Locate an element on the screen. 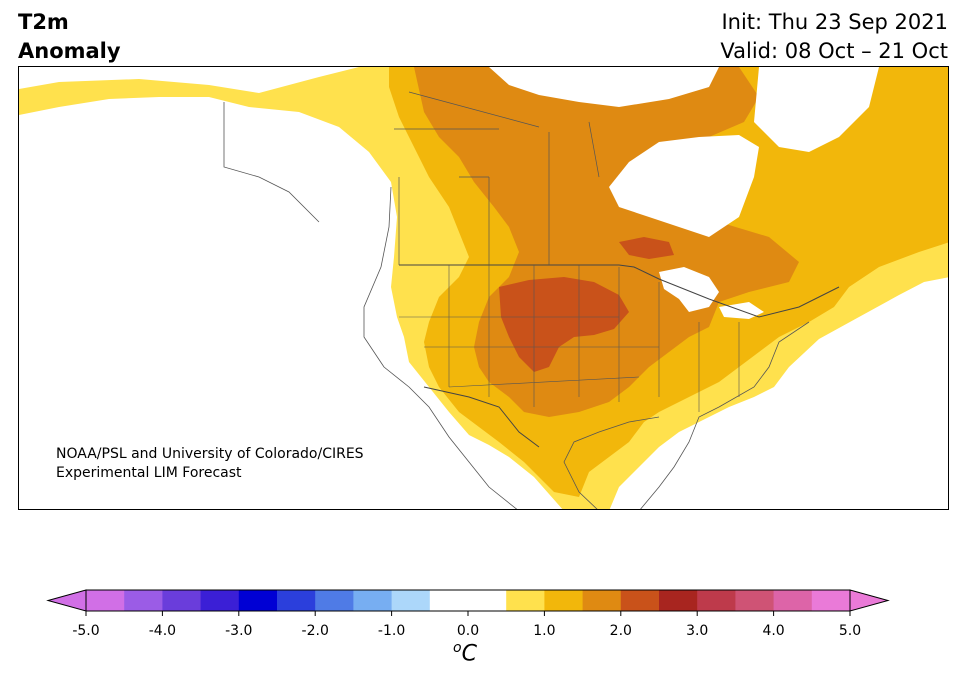 The image size is (959, 680). colorbar-tick-label: -5.0 is located at coordinates (85, 631).